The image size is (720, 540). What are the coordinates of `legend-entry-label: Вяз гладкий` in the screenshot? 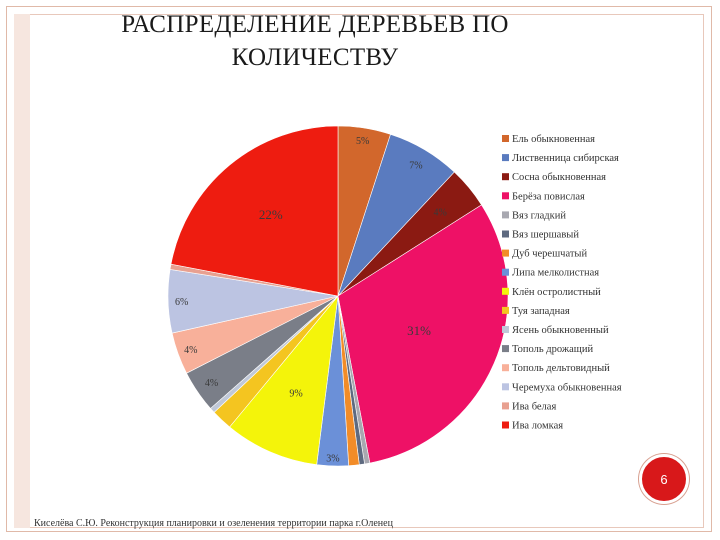 It's located at (539, 215).